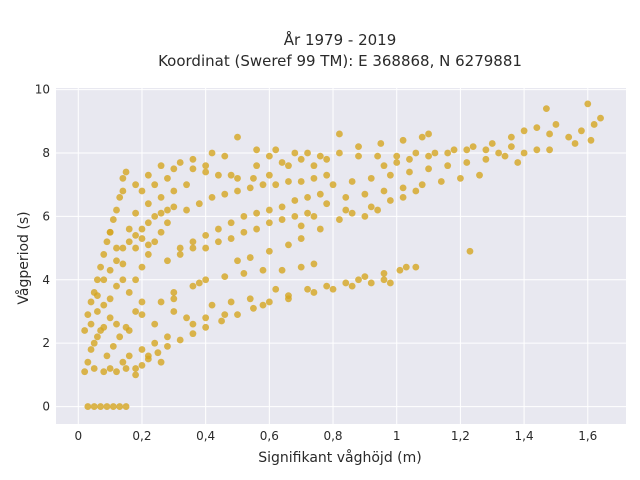 The width and height of the screenshot is (640, 480). What do you see at coordinates (340, 39) in the screenshot?
I see `chart-title-line-1: År 1979 - 2019` at bounding box center [340, 39].